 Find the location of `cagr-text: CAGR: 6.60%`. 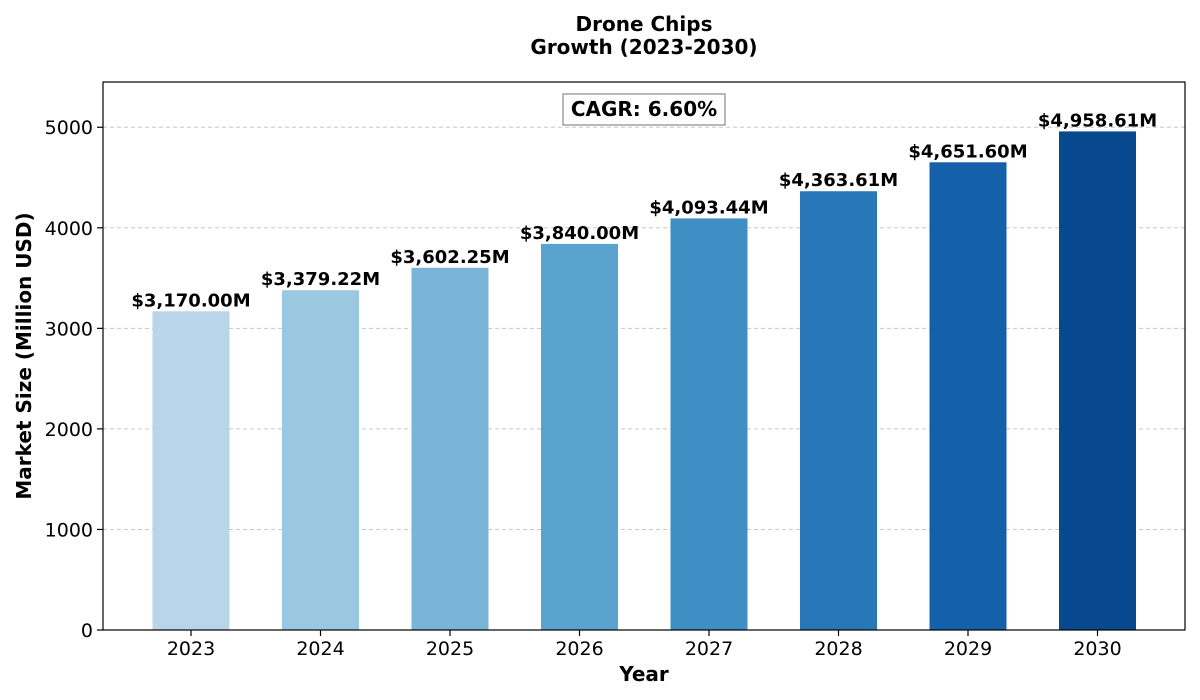

cagr-text: CAGR: 6.60% is located at coordinates (644, 109).